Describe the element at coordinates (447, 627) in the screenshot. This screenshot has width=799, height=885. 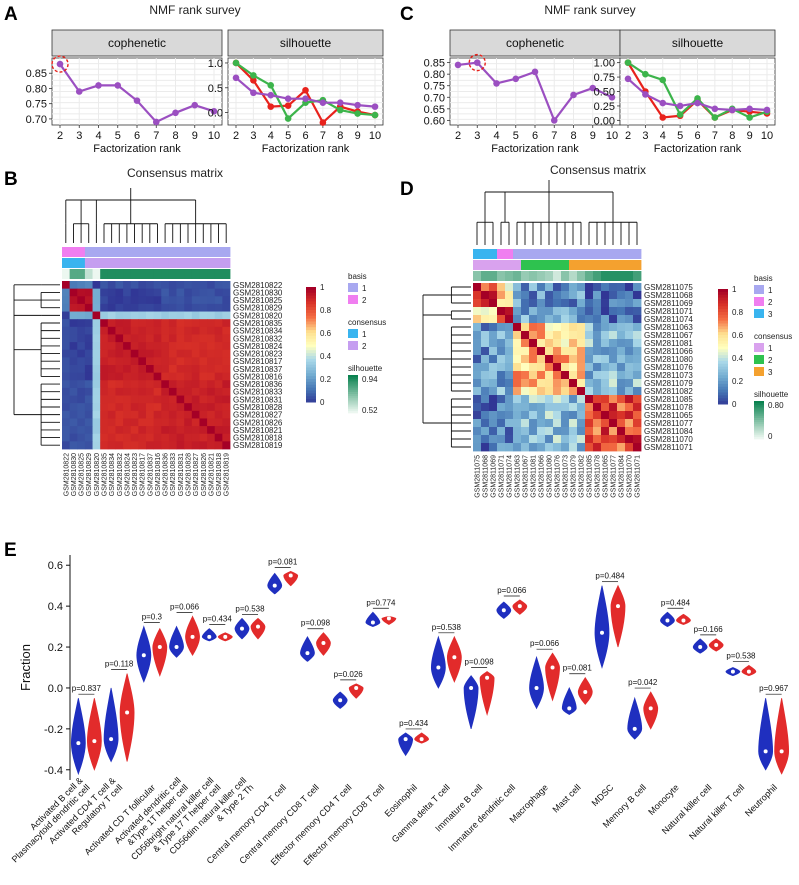
I see `p-value-label: p=0.538` at that location.